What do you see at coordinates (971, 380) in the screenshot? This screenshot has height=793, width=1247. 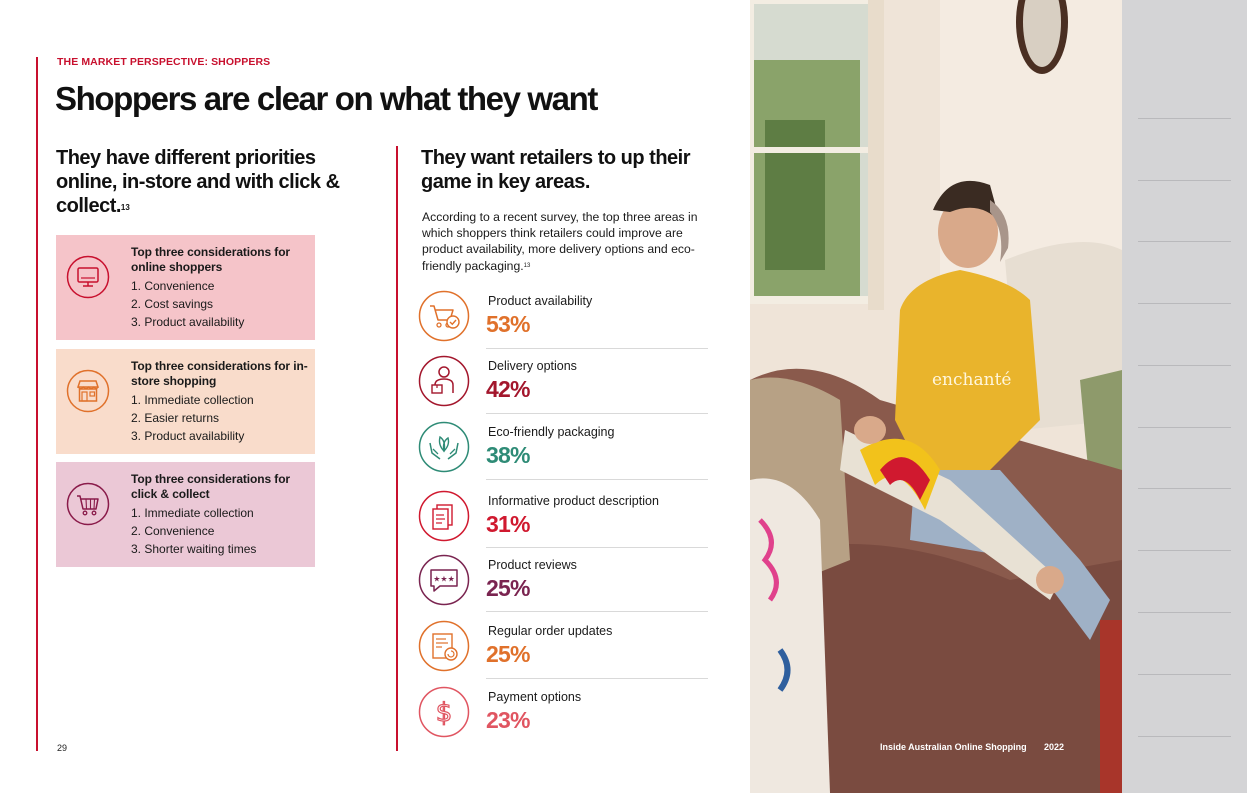 I see `shirt-text: enchanté` at bounding box center [971, 380].